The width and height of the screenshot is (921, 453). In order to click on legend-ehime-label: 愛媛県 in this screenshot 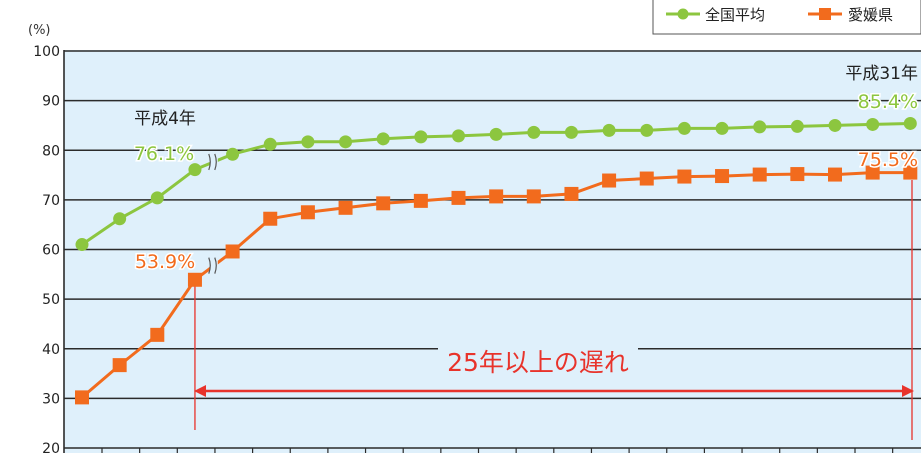, I will do `click(870, 15)`.